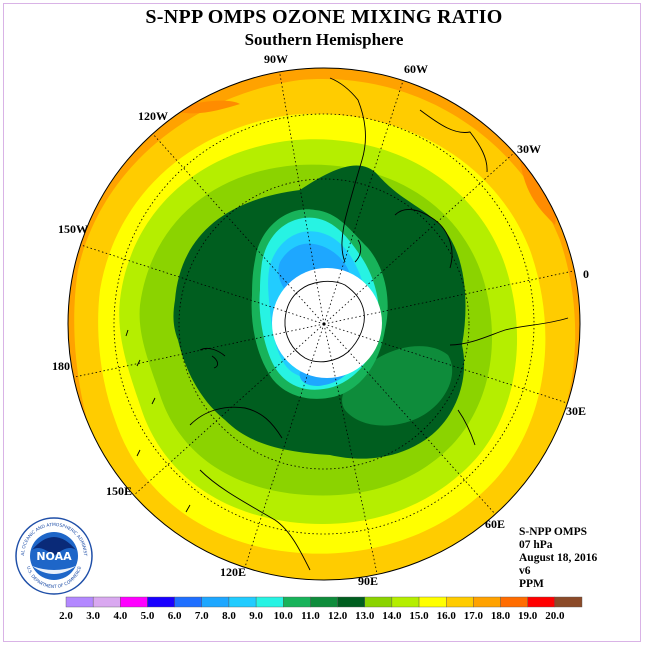 This screenshot has height=648, width=648. Describe the element at coordinates (119, 491) in the screenshot. I see `lon-label-150e: 150E` at that location.